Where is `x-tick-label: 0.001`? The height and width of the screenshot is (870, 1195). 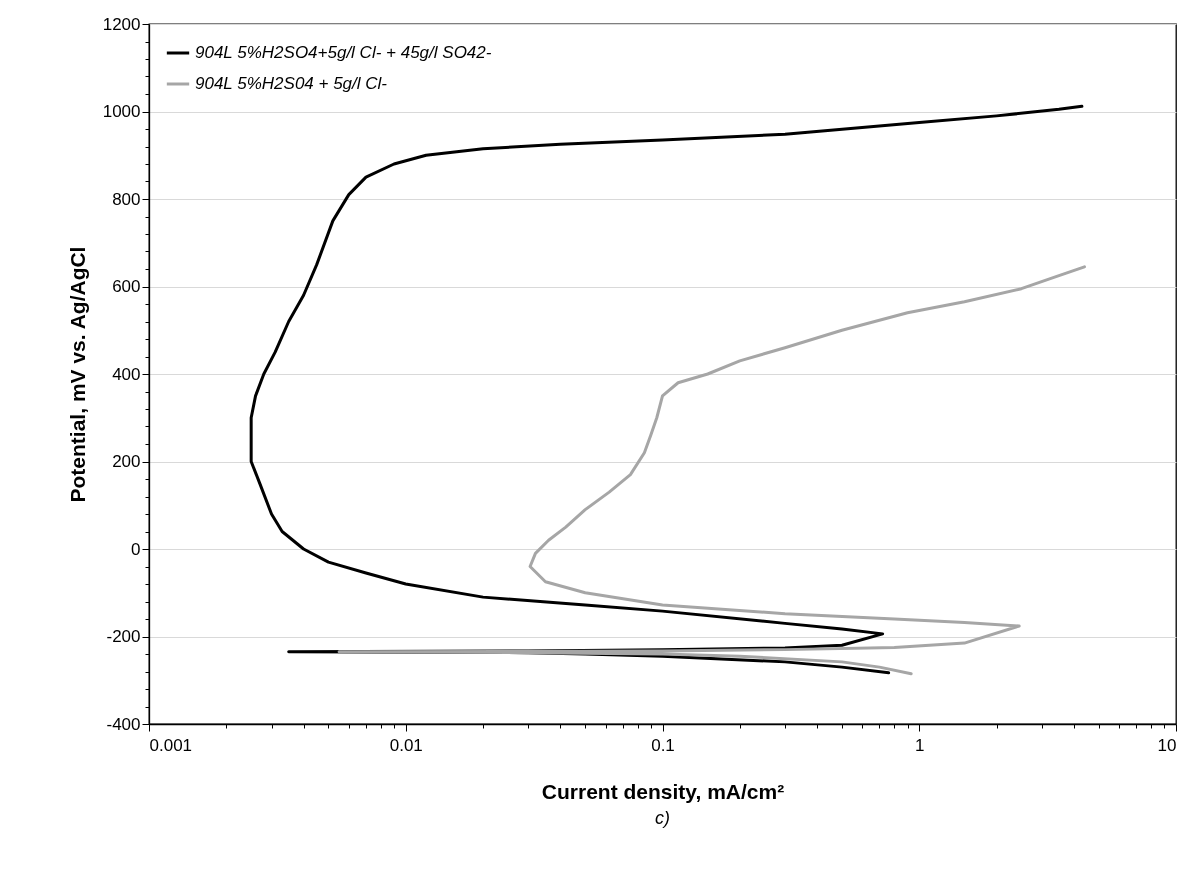
x-tick-label: 0.001 is located at coordinates (171, 745).